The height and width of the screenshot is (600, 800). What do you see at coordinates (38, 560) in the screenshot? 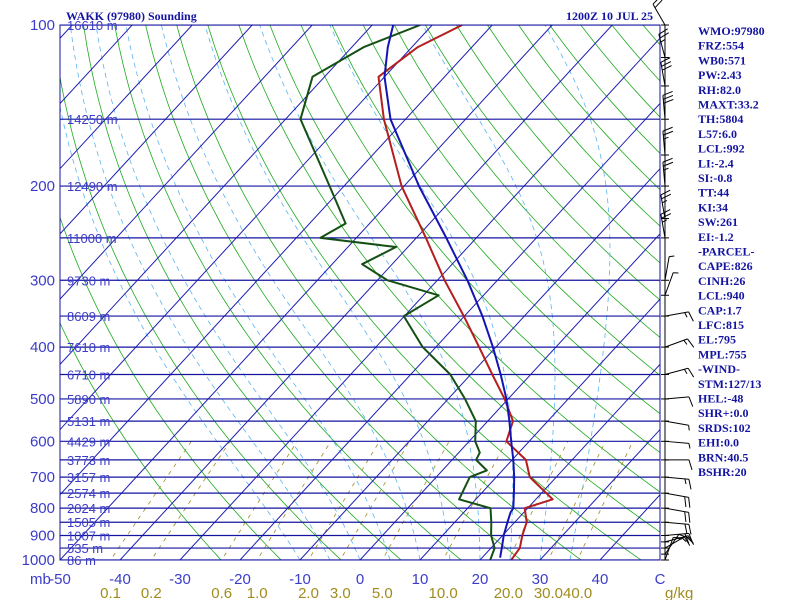
I see `pressure-tick-label: 1000` at bounding box center [38, 560].